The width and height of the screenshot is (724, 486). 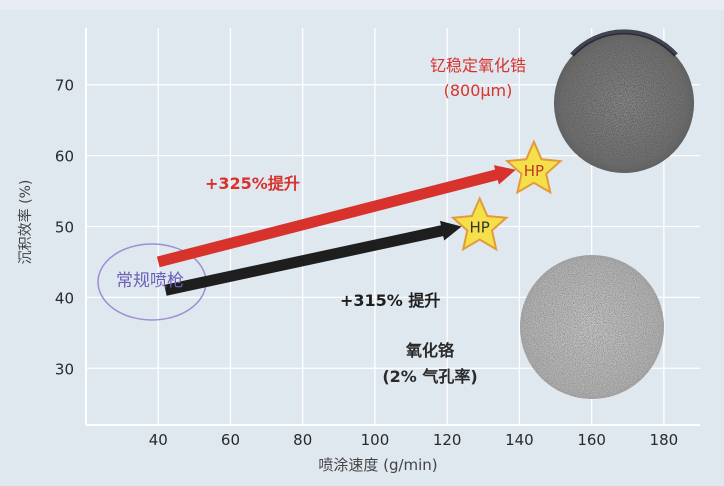 I want to click on y-tick-label: 60, so click(x=64, y=157).